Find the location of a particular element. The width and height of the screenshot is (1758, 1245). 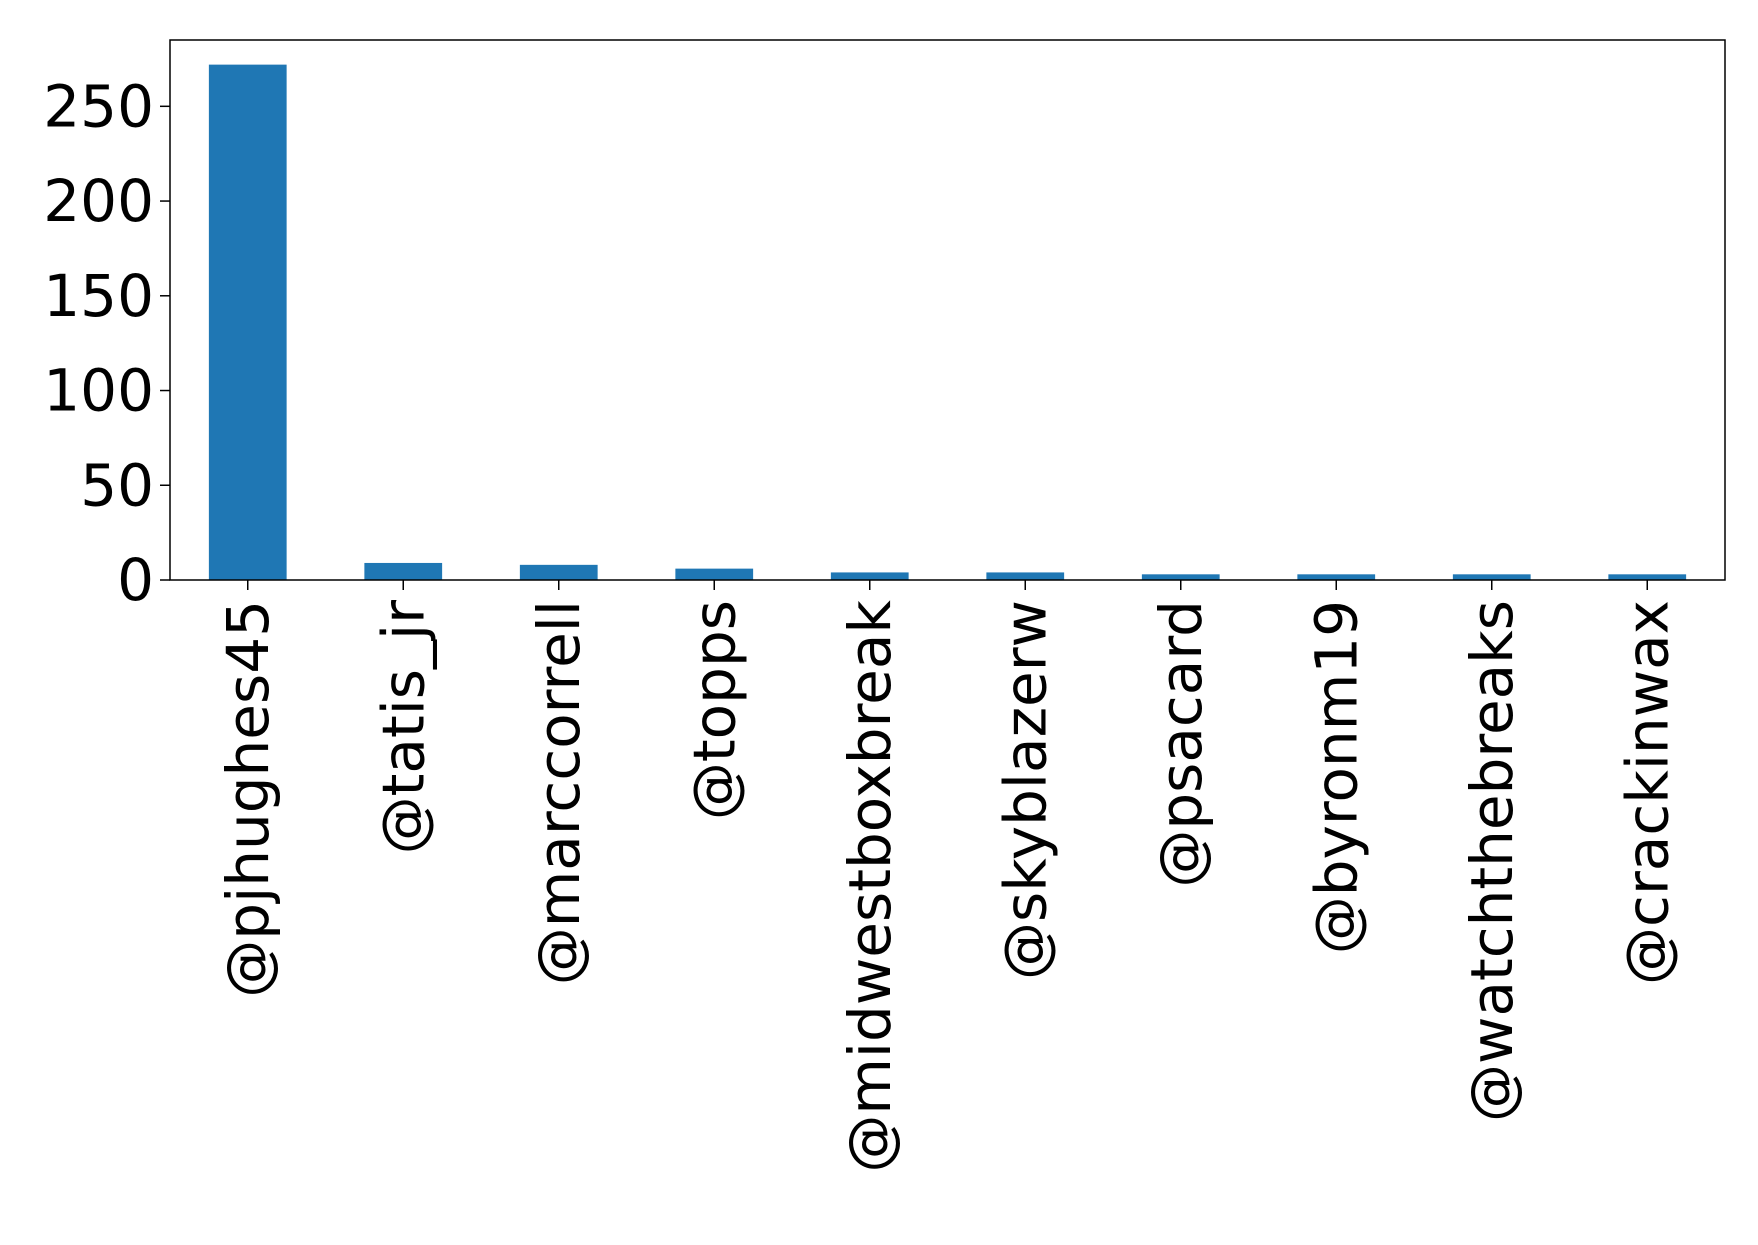

bar-byronm19 is located at coordinates (1336, 577).